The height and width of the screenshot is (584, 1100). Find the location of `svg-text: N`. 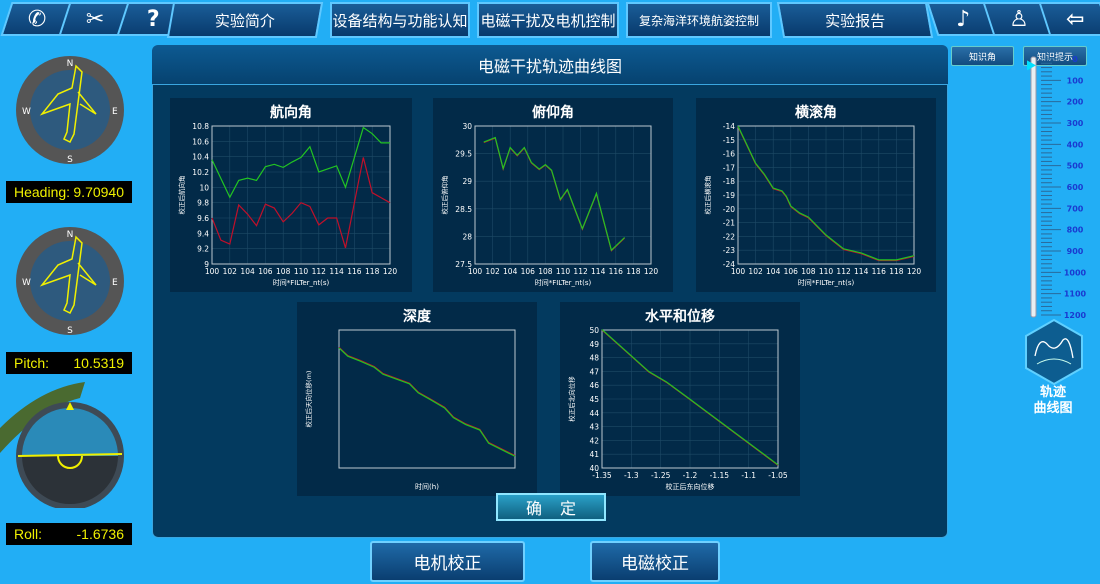

svg-text: N is located at coordinates (70, 64).